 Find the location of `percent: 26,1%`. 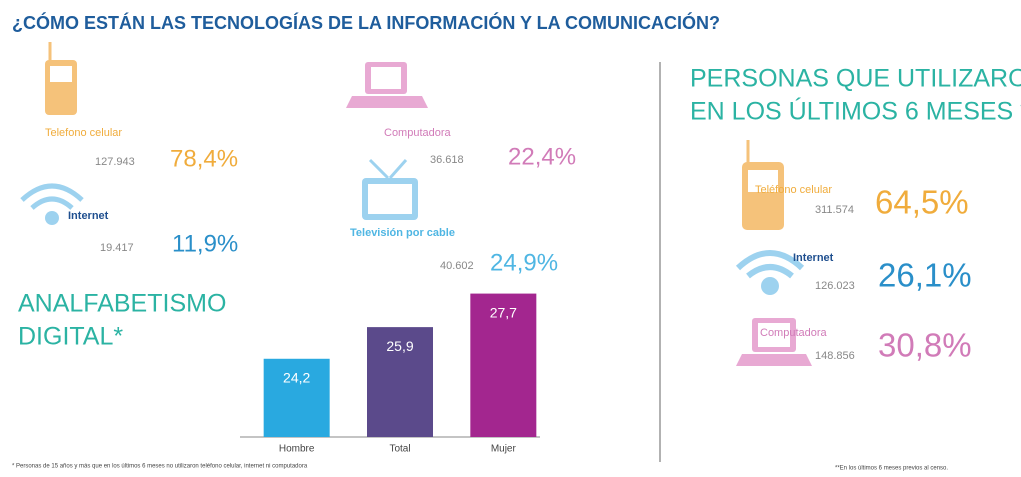

percent: 26,1% is located at coordinates (925, 275).